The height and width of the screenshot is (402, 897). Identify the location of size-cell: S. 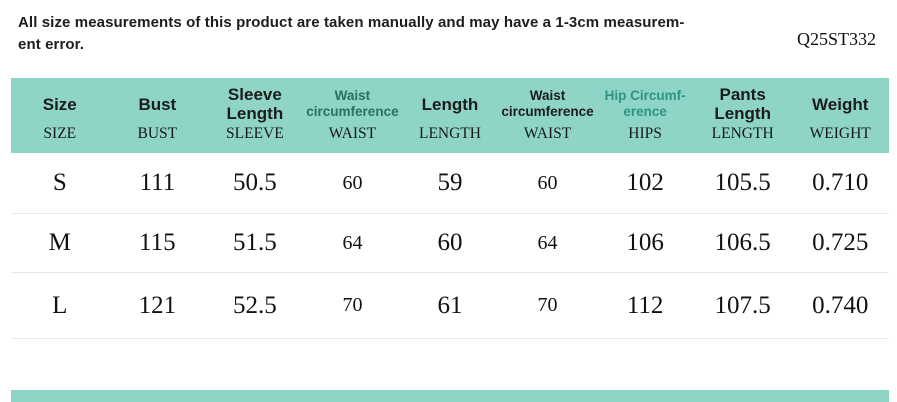
(59, 182).